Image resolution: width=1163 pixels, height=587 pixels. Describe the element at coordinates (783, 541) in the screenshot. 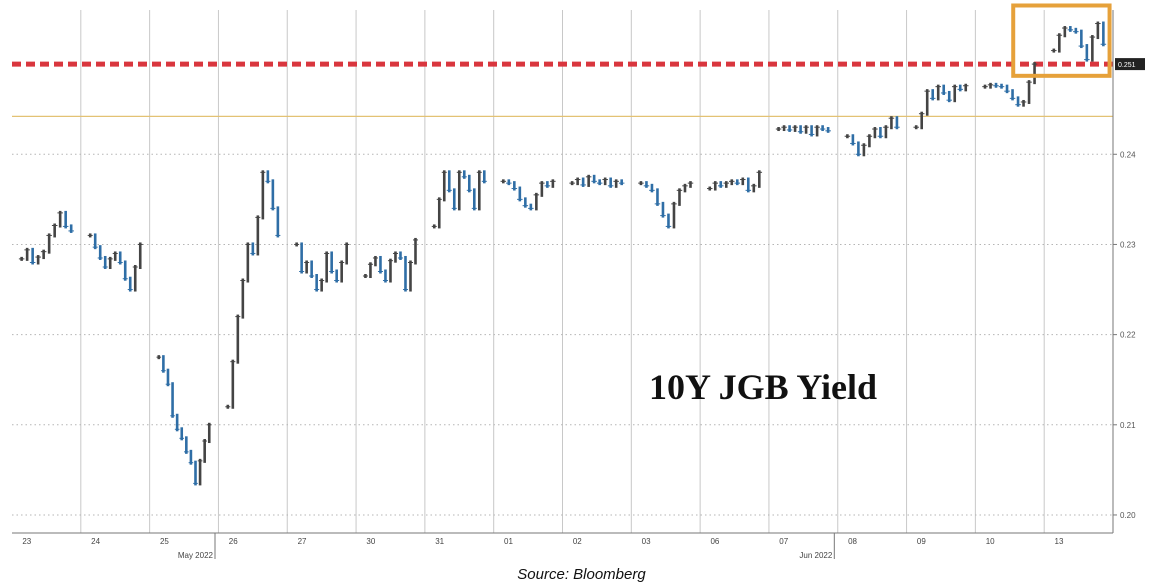

I see `x-tick-label: 07` at that location.